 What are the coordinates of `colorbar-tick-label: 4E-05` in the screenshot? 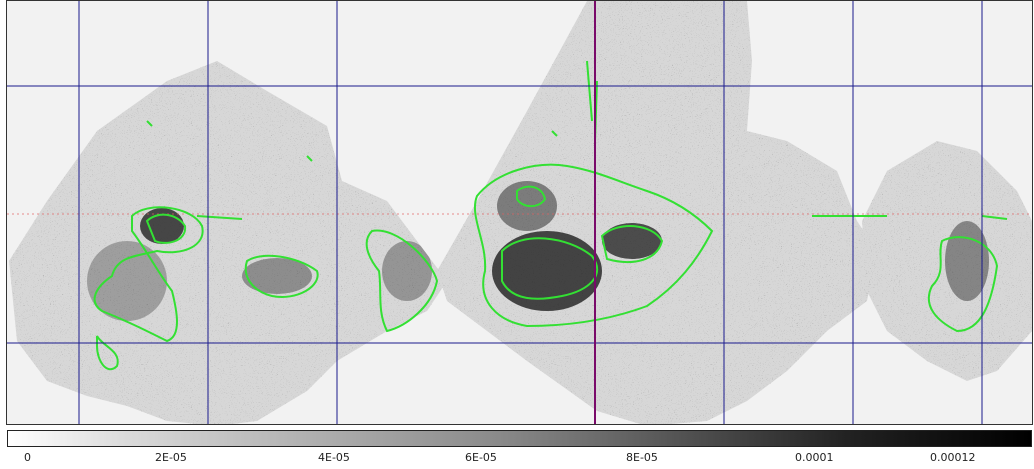 It's located at (334, 457).